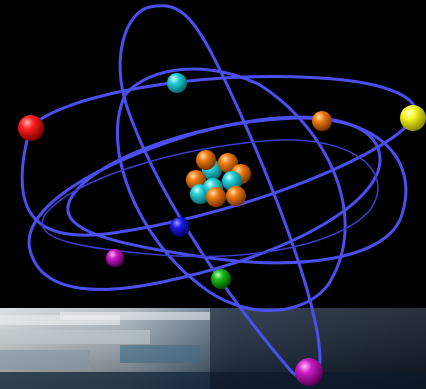  What do you see at coordinates (180, 227) in the screenshot?
I see `electron-blue` at bounding box center [180, 227].